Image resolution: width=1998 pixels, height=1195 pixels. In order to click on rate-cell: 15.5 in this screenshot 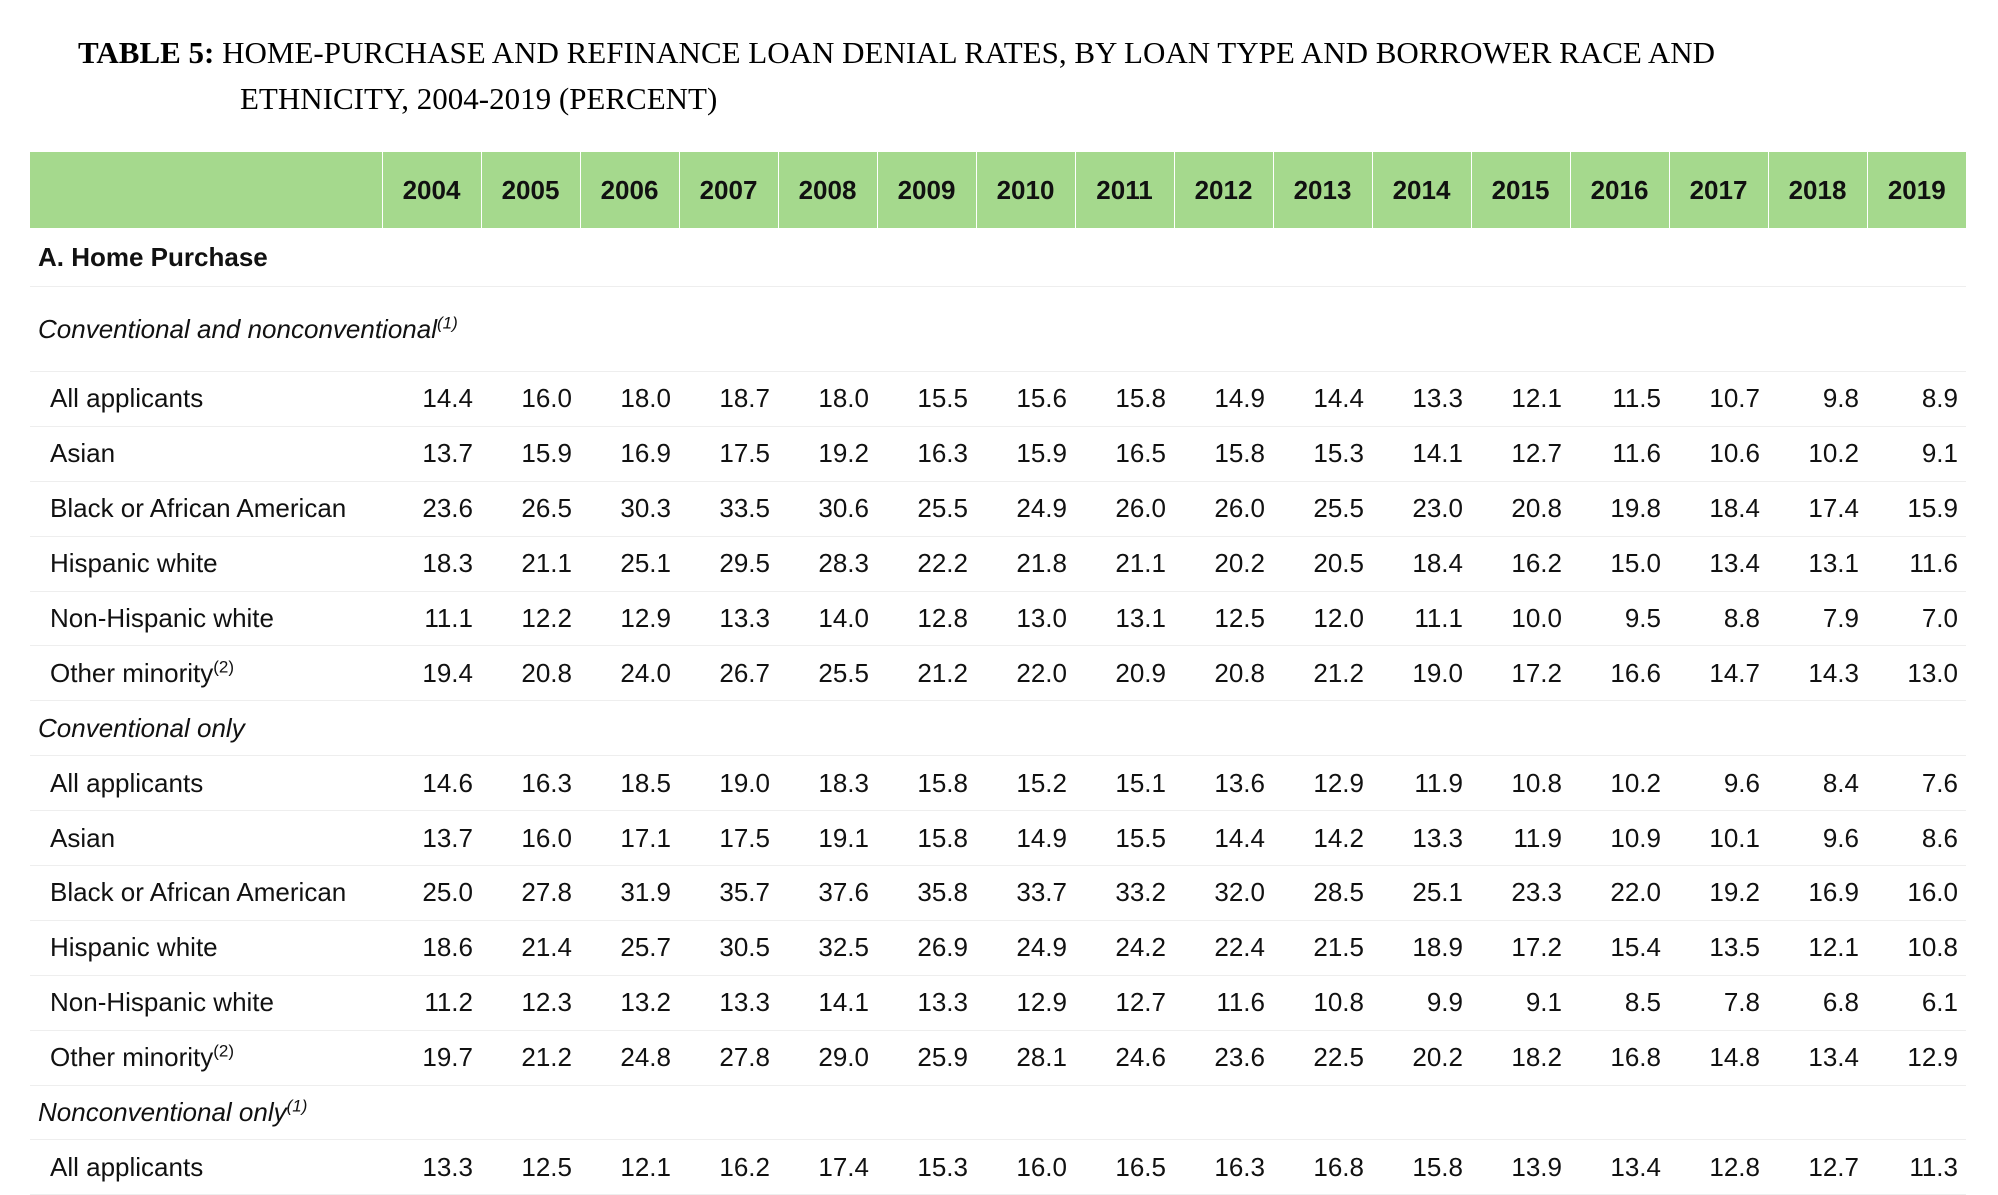, I will do `click(1124, 838)`.